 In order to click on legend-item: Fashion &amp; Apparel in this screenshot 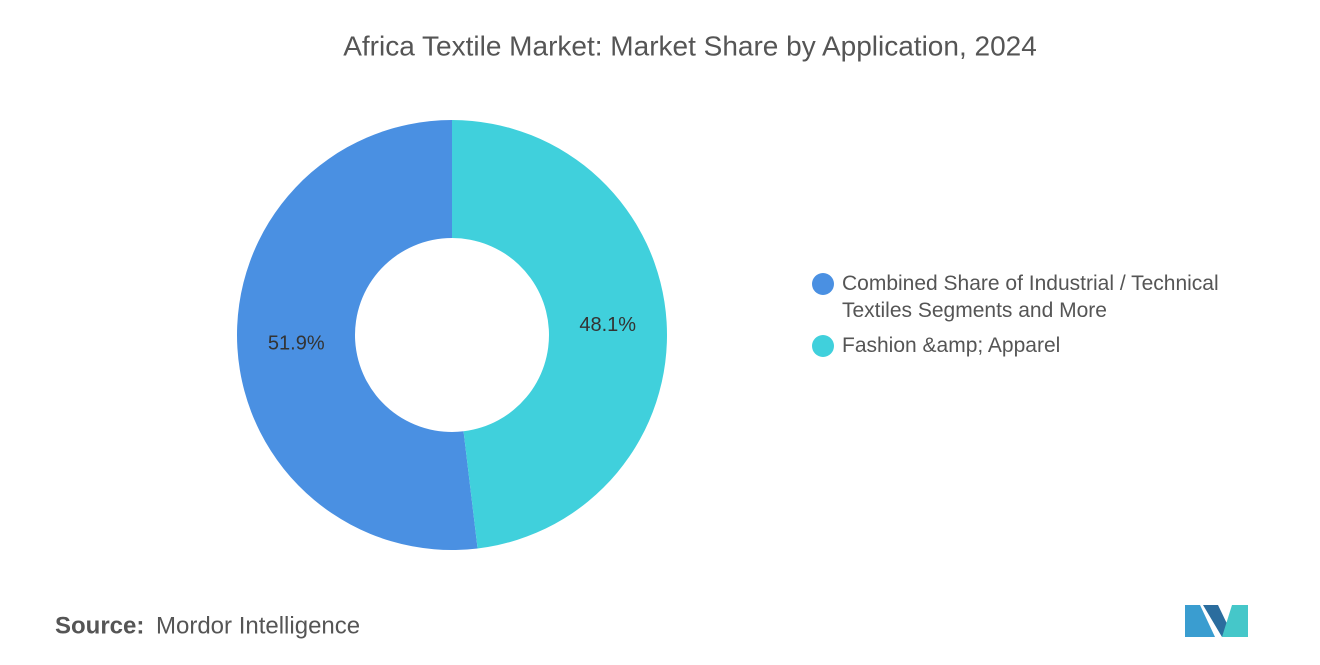, I will do `click(1037, 345)`.